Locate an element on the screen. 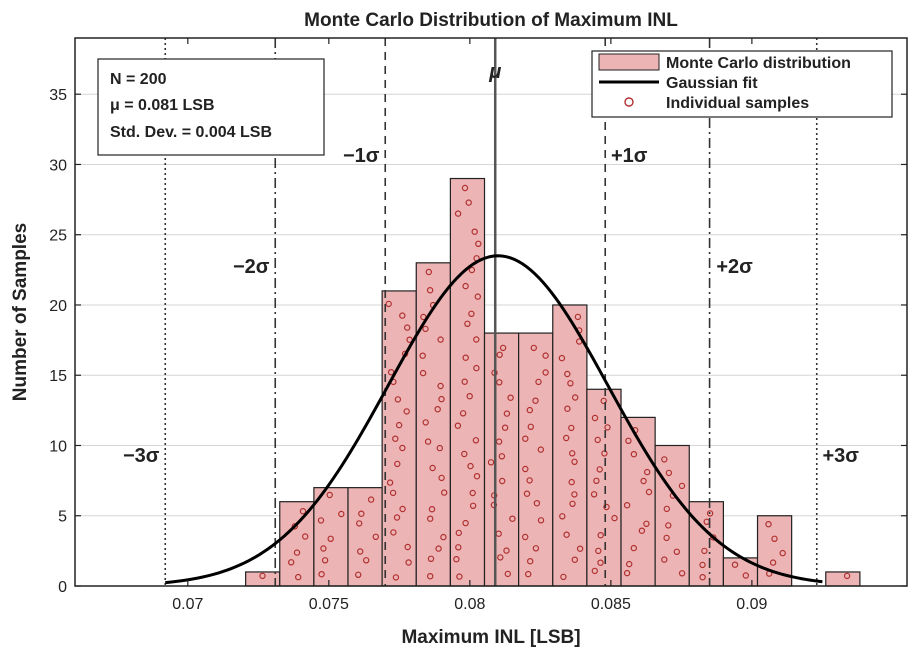  stats-mean: μ = 0.081 LSB is located at coordinates (162, 105).